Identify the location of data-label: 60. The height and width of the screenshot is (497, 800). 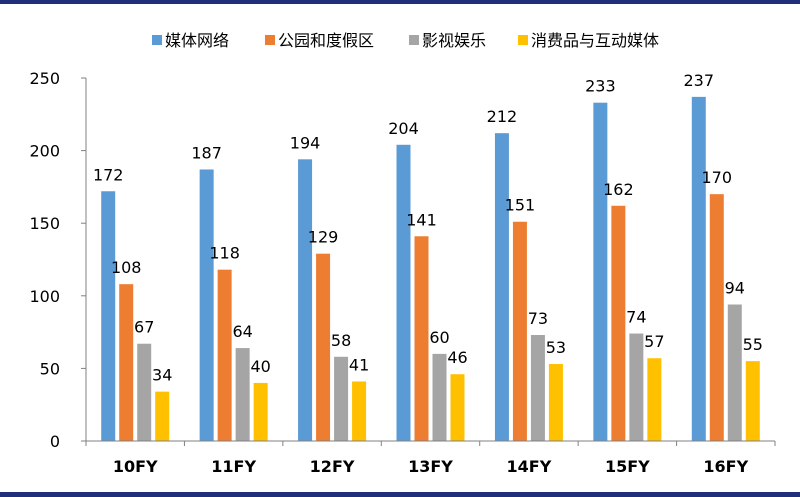
(439, 337).